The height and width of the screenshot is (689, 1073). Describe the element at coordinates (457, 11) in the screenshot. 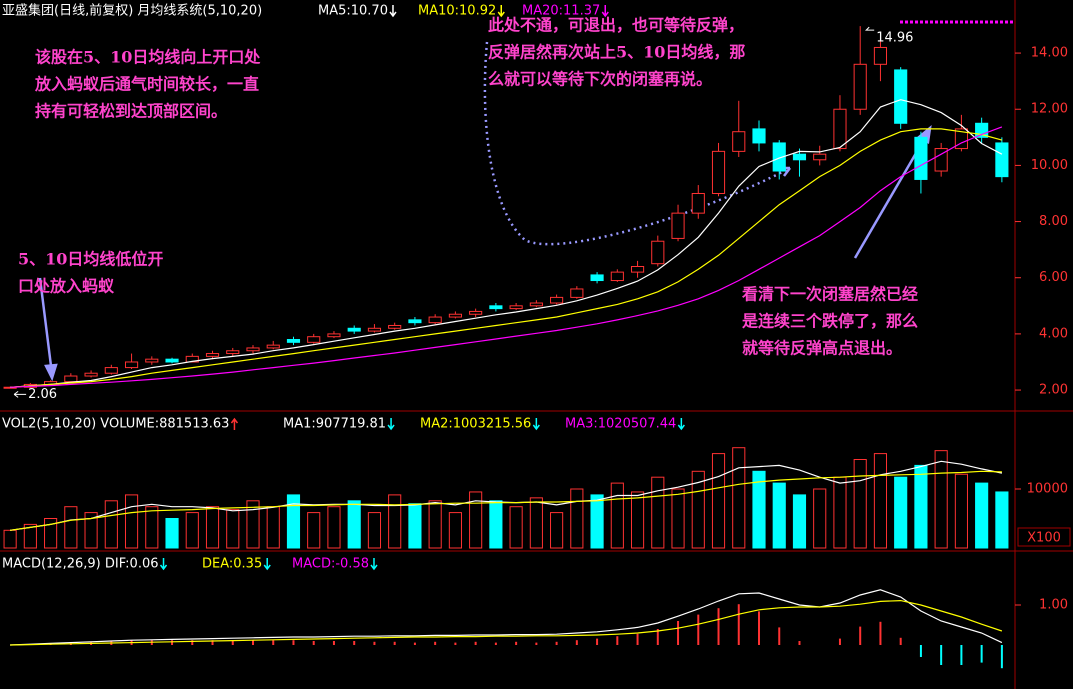

I see `ma10-label: MA10:10.92` at that location.